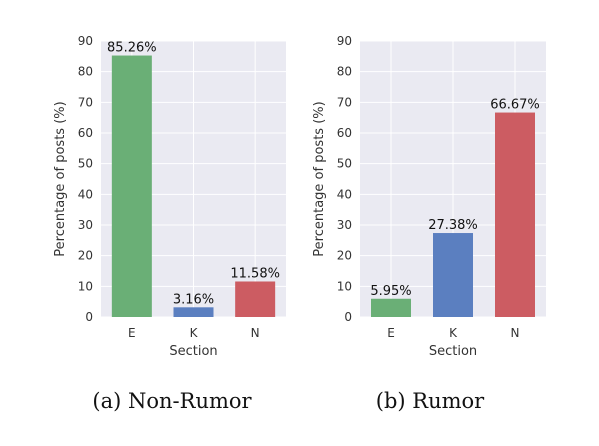 The height and width of the screenshot is (446, 599). Describe the element at coordinates (132, 48) in the screenshot. I see `data-label-E: 85.26%` at that location.